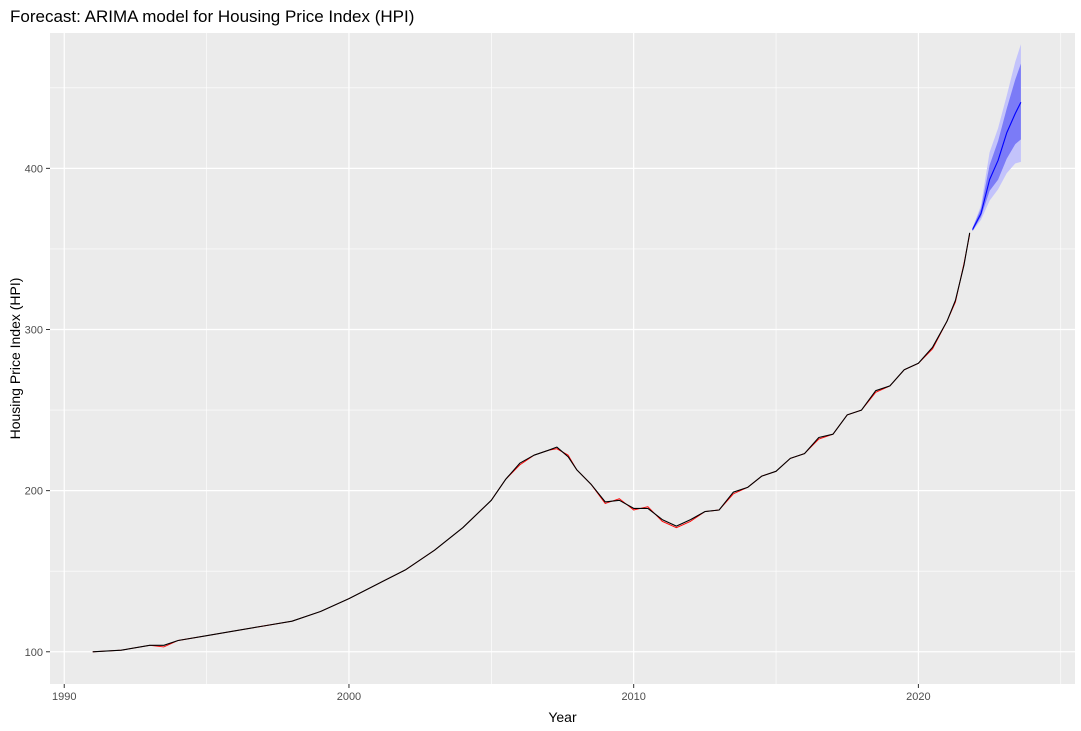 The image size is (1081, 731). What do you see at coordinates (562, 717) in the screenshot?
I see `x-axis-title: Year` at bounding box center [562, 717].